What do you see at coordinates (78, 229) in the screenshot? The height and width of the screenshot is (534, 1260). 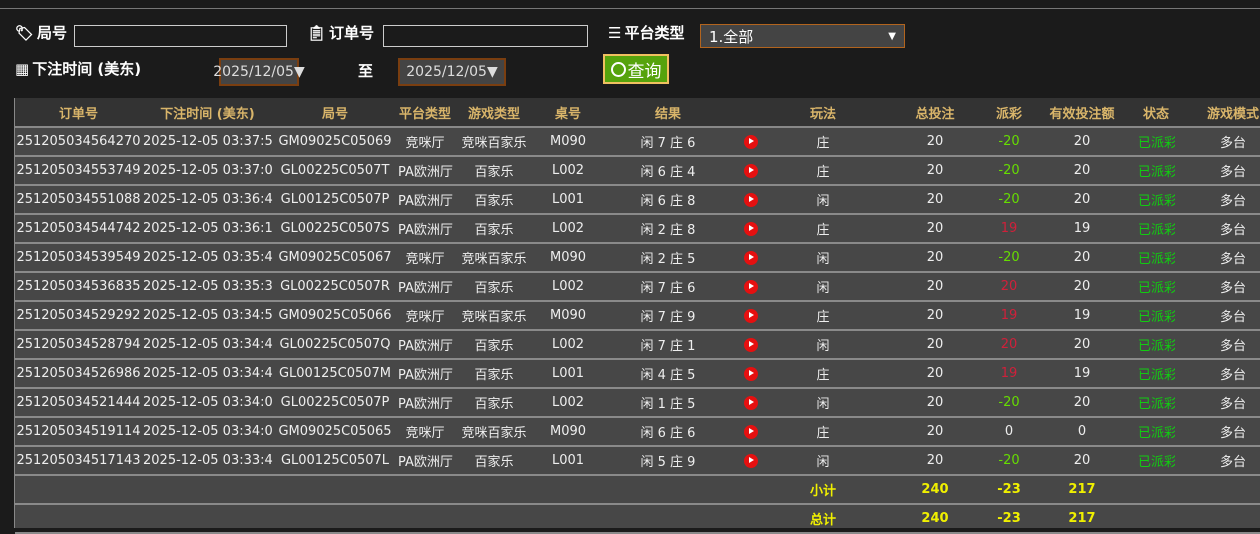 I see `cell-order-no: 251205034544742` at bounding box center [78, 229].